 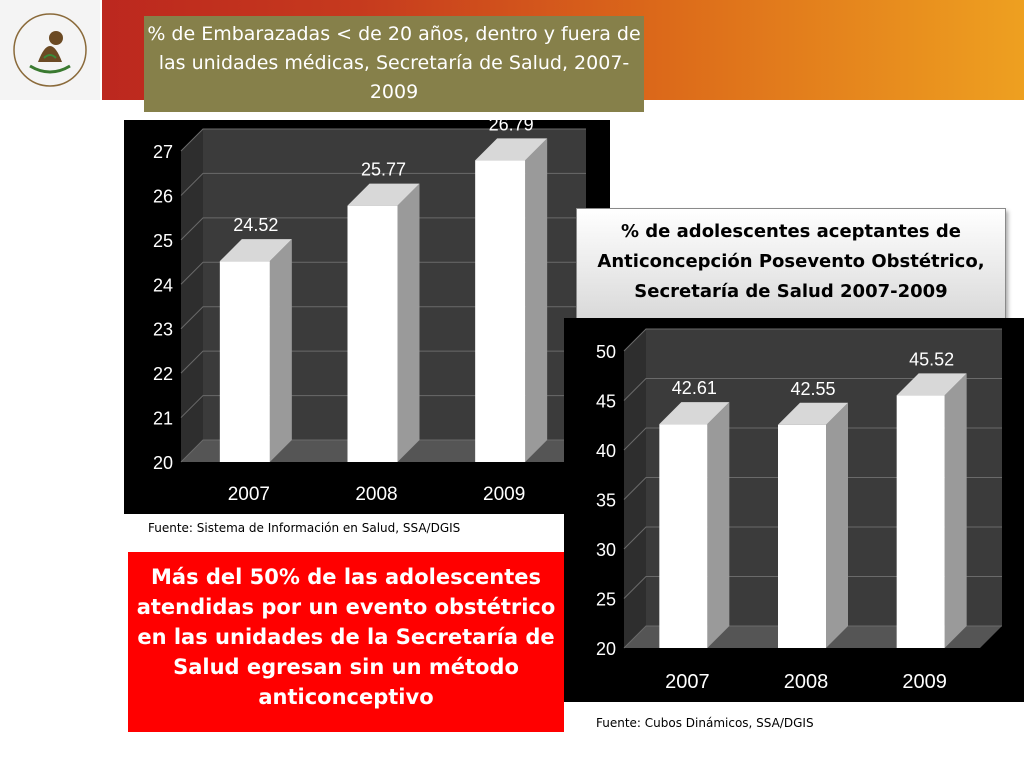 I want to click on y-tick-label: 40, so click(x=606, y=451).